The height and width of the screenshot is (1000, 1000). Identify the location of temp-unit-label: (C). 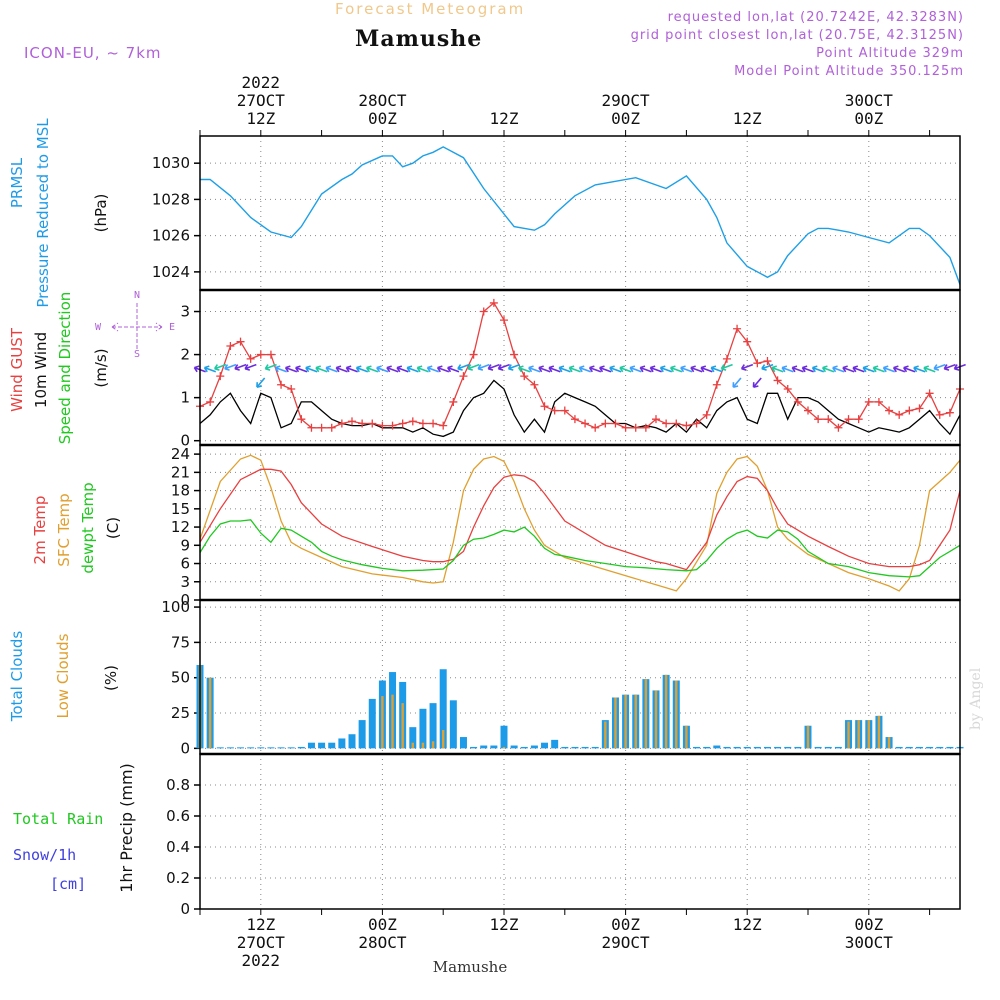
(113, 528).